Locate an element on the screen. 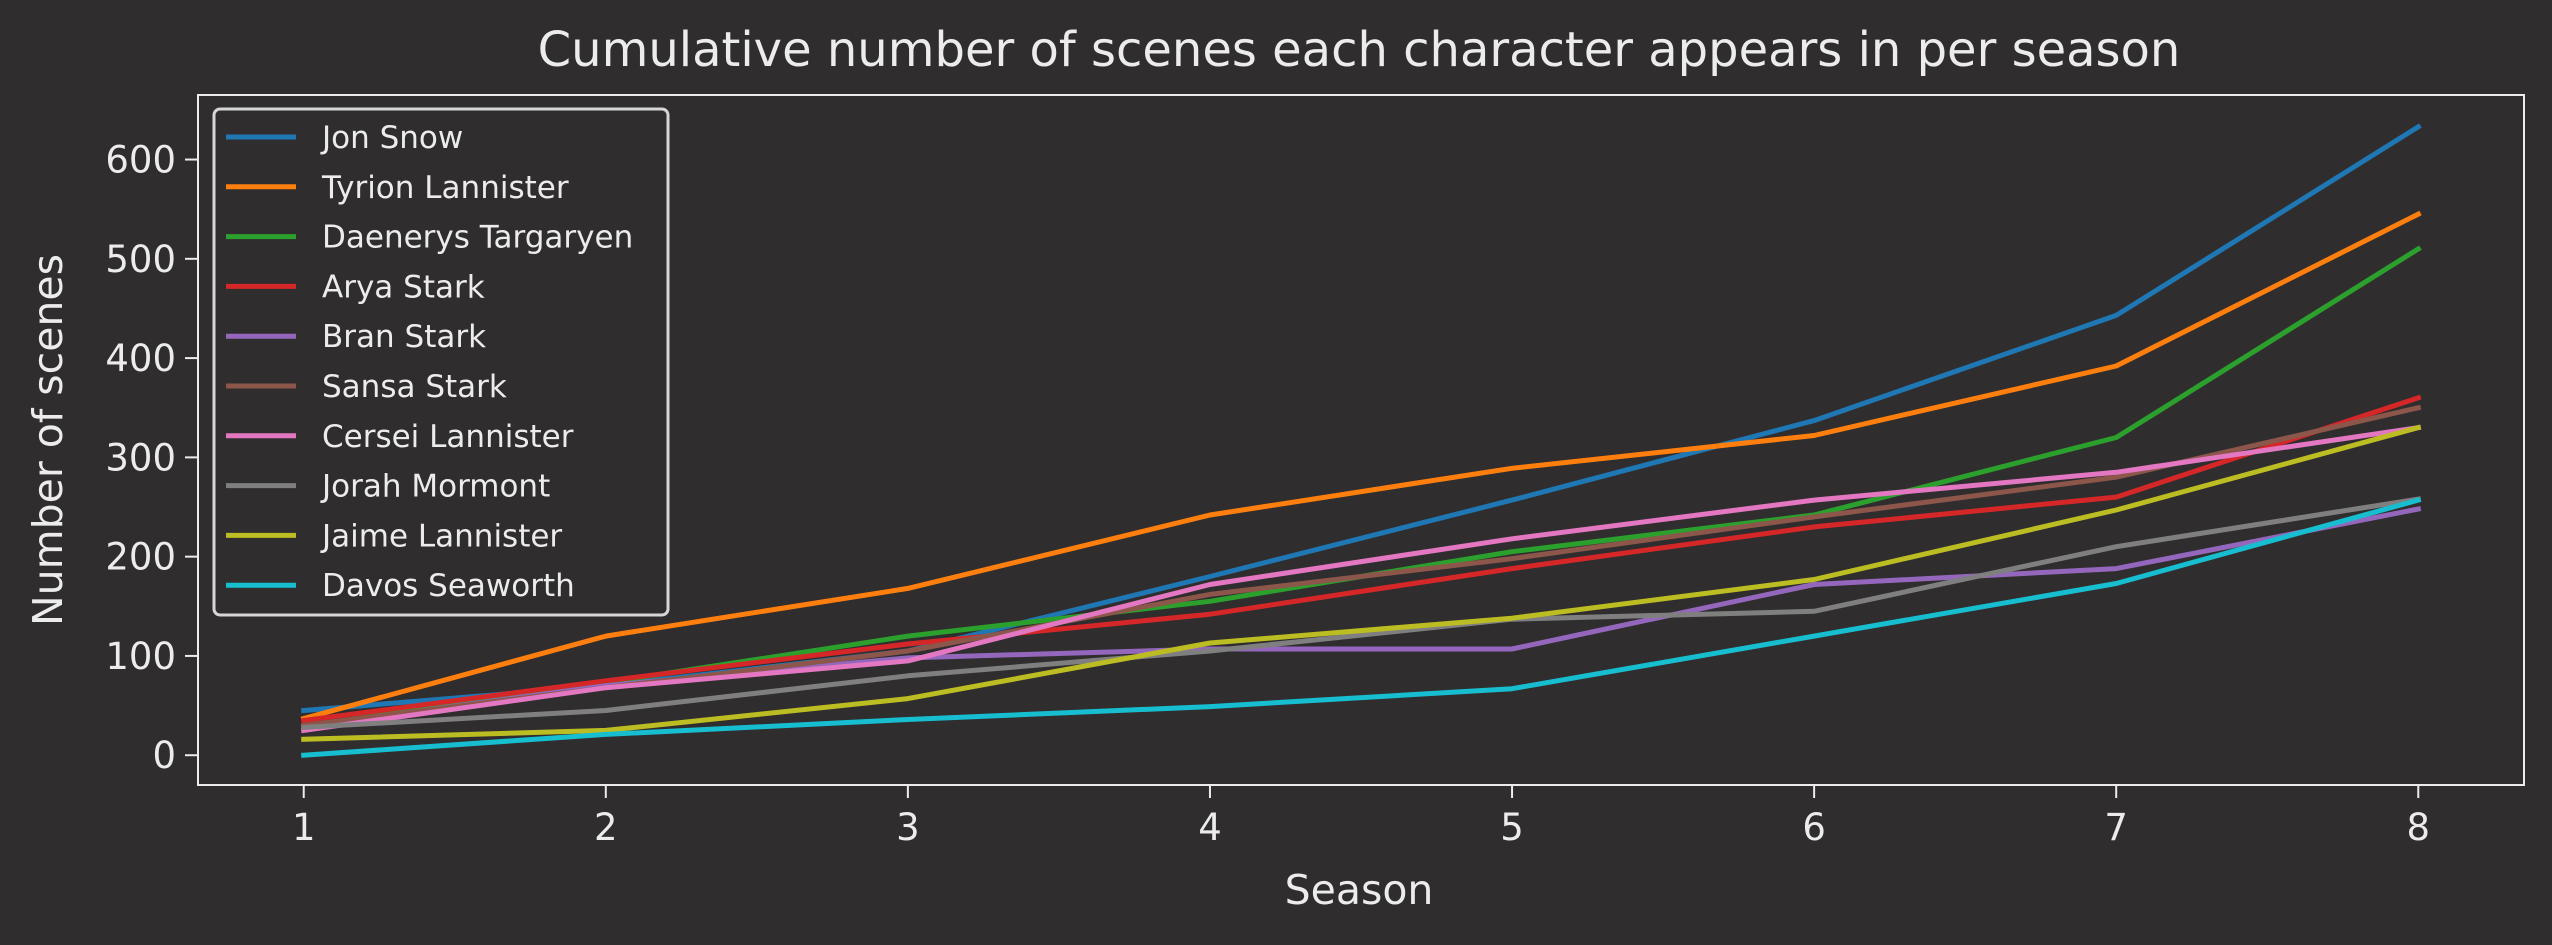 The width and height of the screenshot is (2552, 945). y-tick-label: 100 is located at coordinates (140, 656).